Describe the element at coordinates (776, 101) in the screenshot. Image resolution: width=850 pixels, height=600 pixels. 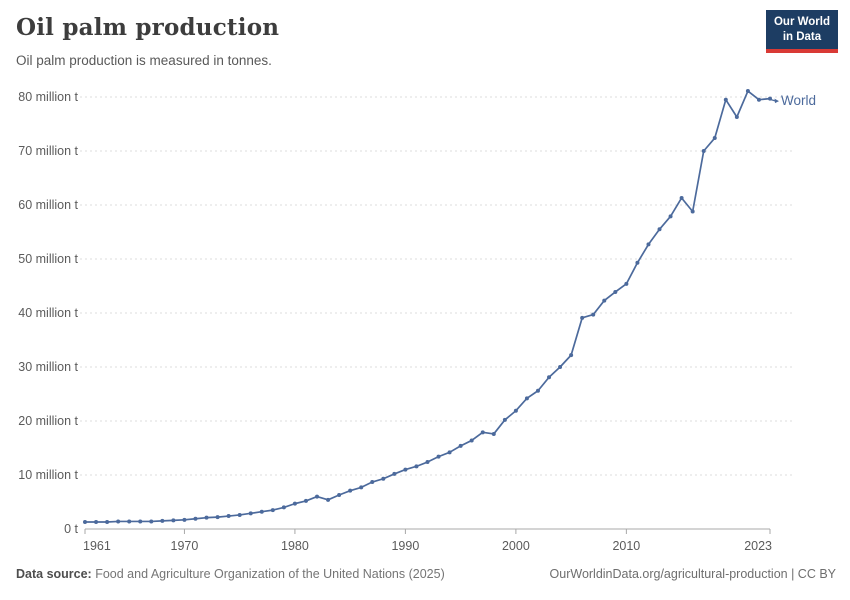
I see `label-arrow-icon` at that location.